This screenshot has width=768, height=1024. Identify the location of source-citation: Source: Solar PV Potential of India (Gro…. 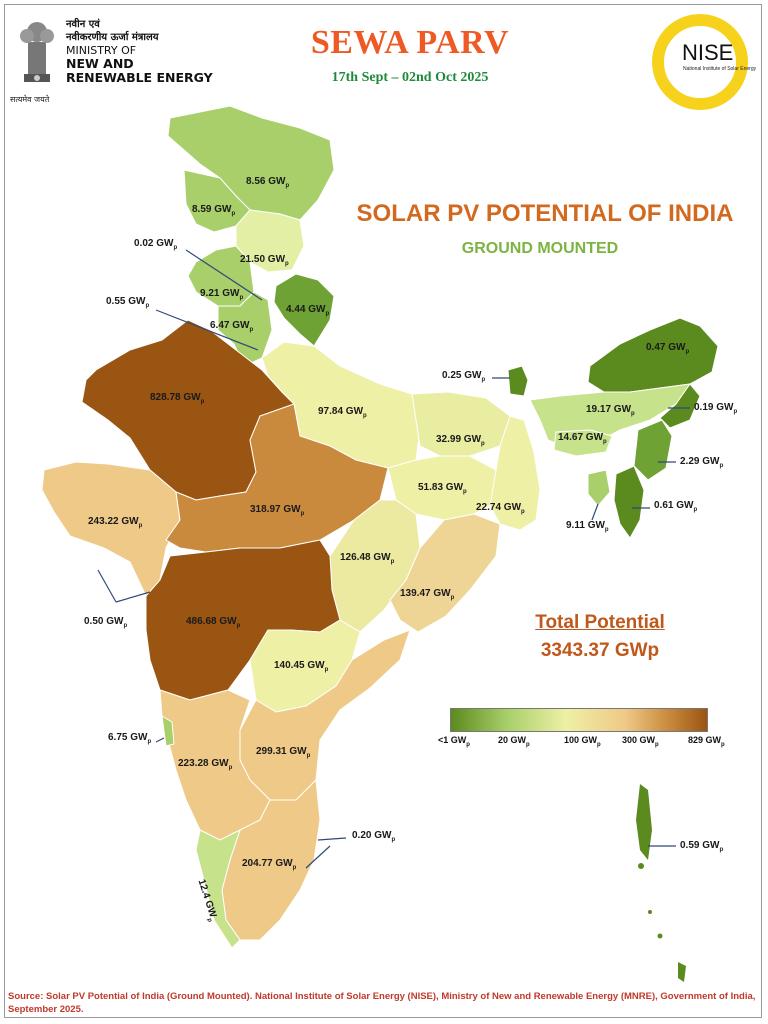
(382, 1003).